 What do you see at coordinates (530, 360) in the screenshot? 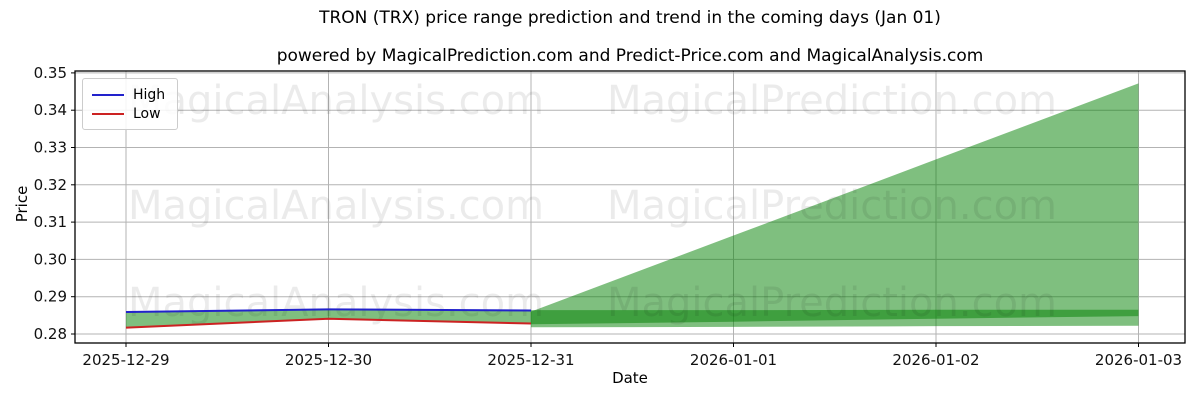
I see `x-tick-label: 2025-12-31` at bounding box center [530, 360].